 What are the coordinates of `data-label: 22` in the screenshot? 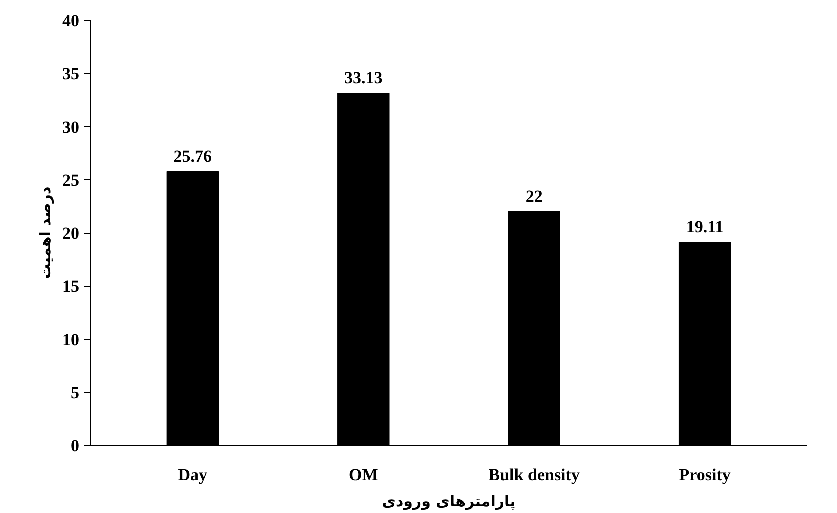 It's located at (534, 196).